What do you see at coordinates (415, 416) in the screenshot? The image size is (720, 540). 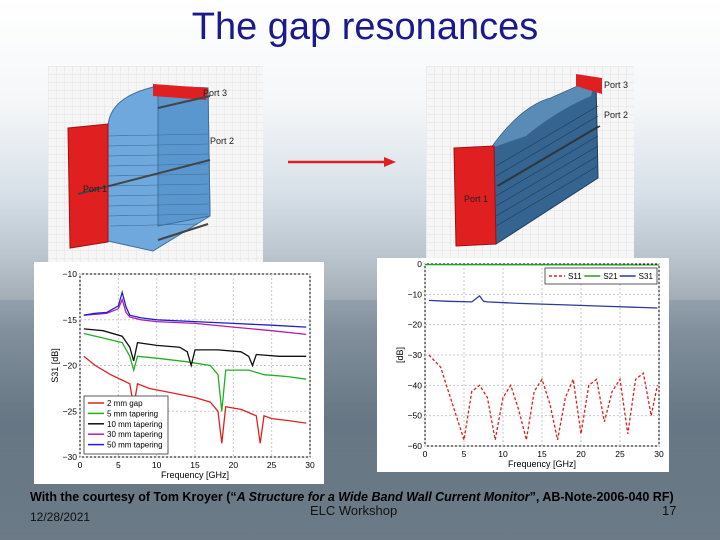 I see `y-tick-label: −50` at bounding box center [415, 416].